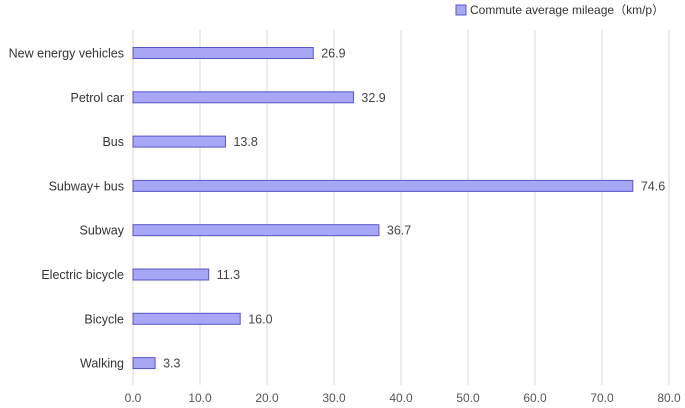 This screenshot has height=408, width=685. I want to click on category-label: New energy vehicles, so click(66, 54).